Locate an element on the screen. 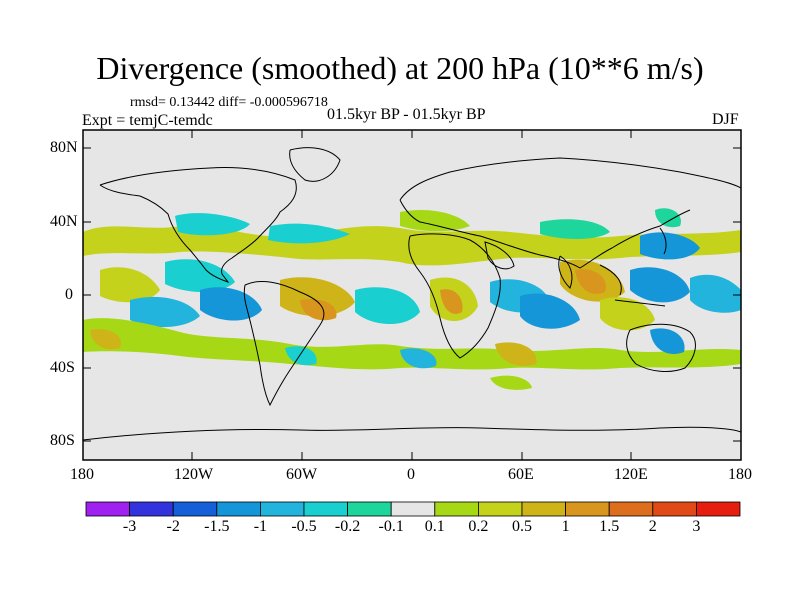  lon-tick-60e: 60E is located at coordinates (521, 474).